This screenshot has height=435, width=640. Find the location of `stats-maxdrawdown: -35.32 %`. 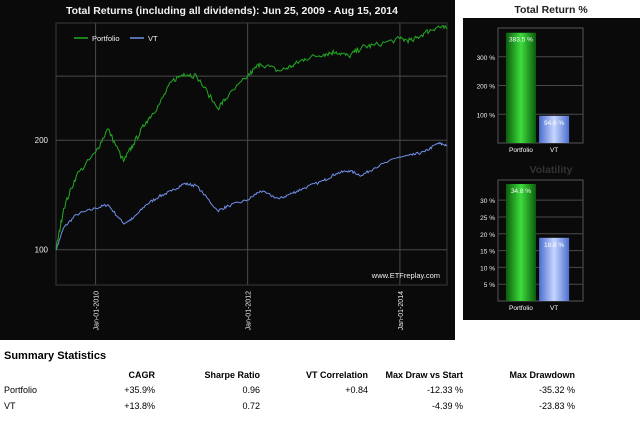

stats-maxdrawdown: -35.32 % is located at coordinates (556, 390).